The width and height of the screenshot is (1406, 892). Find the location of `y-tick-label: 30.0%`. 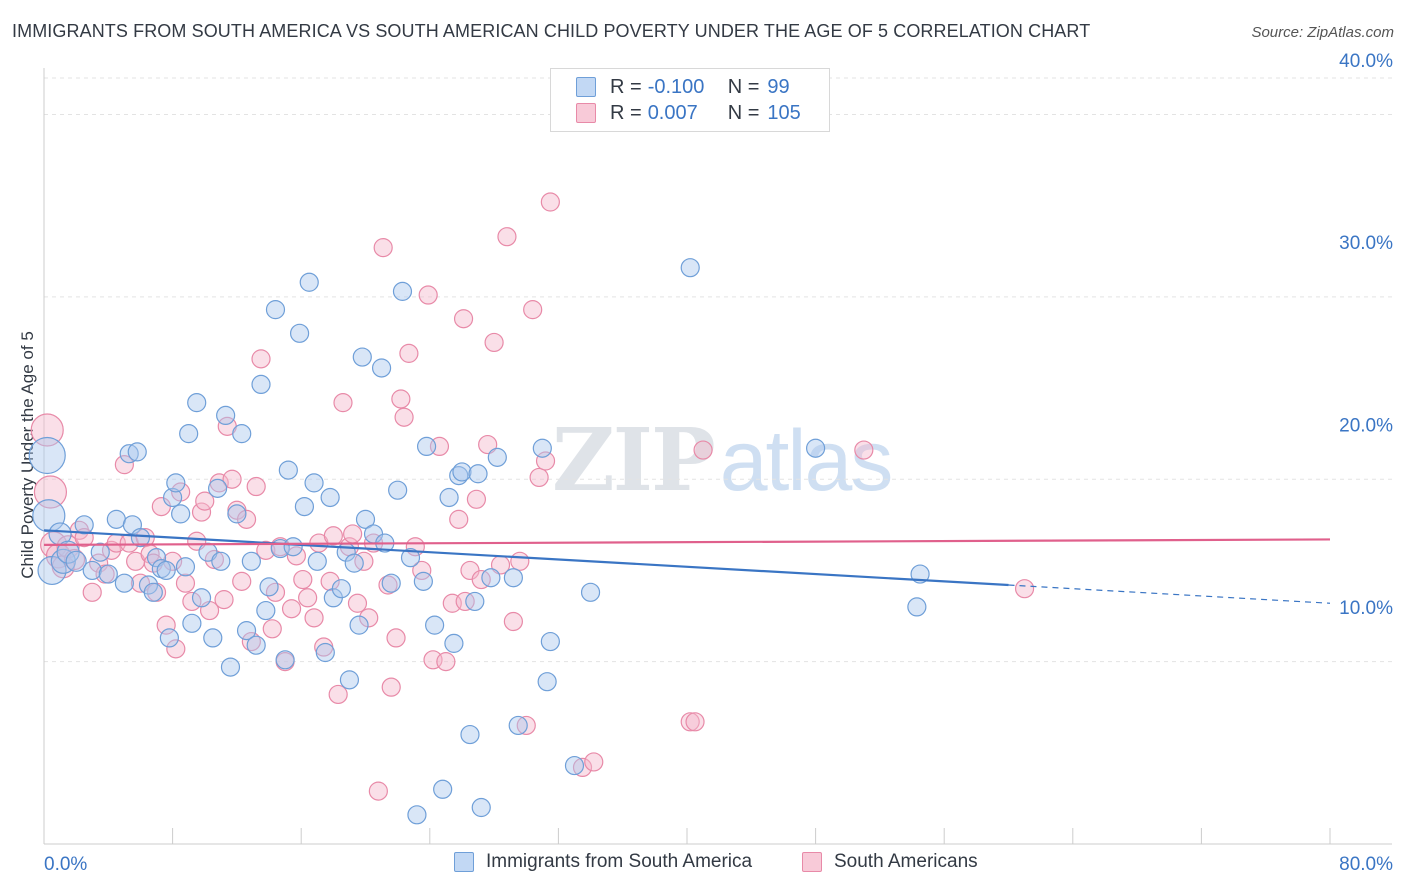

y-tick-label: 30.0% is located at coordinates (1366, 243).